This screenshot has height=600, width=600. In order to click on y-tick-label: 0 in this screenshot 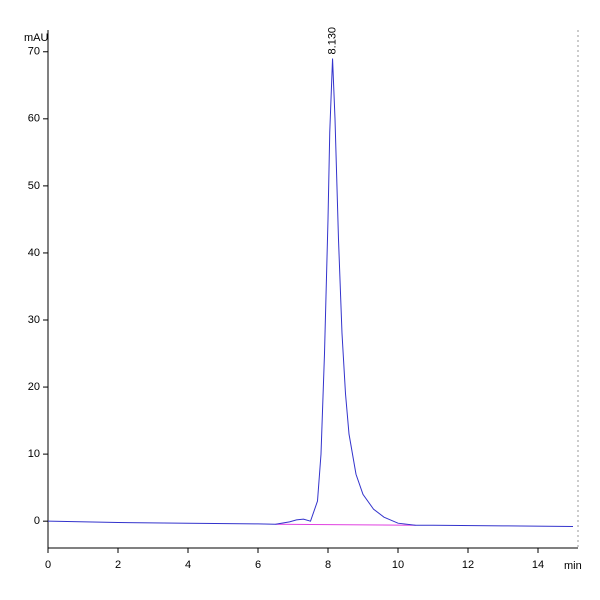, I will do `click(37, 521)`.